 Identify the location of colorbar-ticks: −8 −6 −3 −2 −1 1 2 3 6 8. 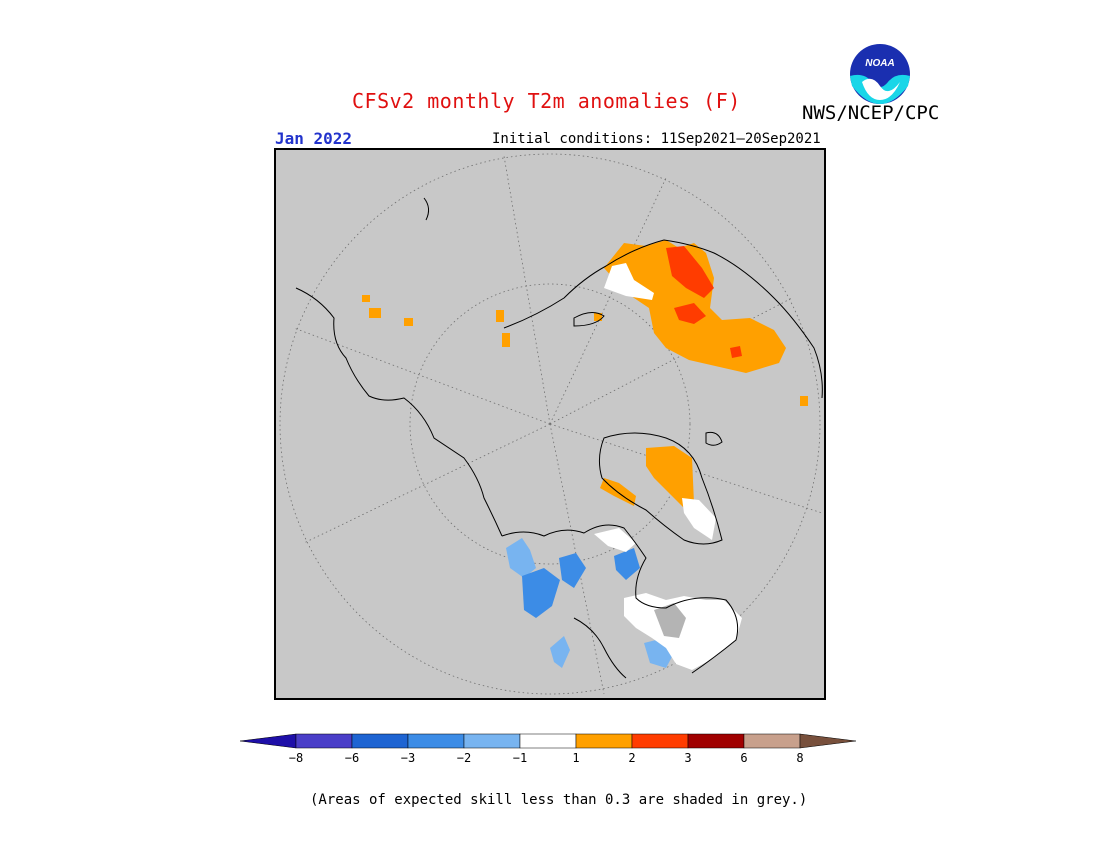
(546, 758).